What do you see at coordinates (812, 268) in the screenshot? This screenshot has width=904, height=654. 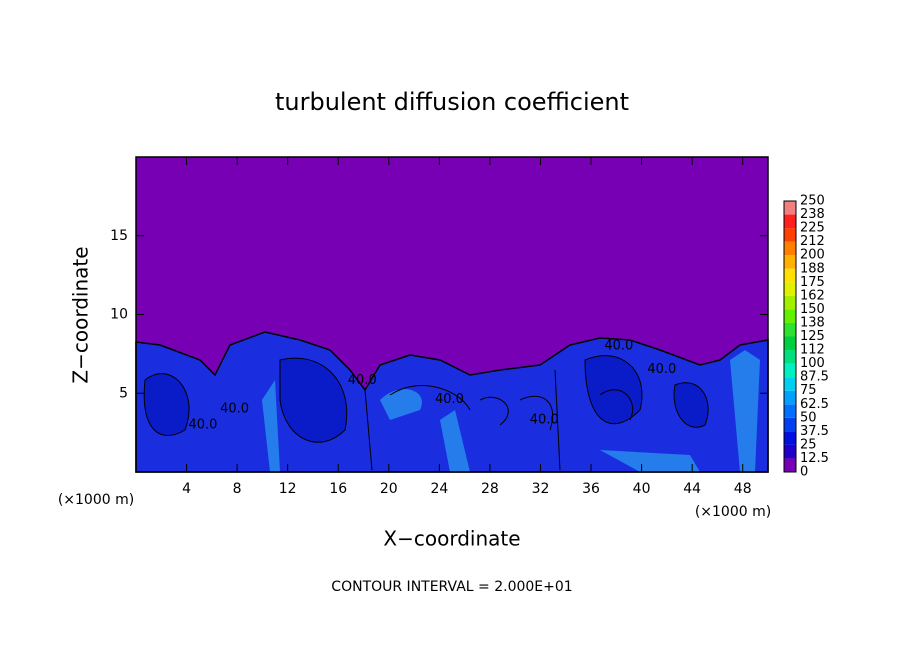 I see `colorbar-label: 188` at bounding box center [812, 268].